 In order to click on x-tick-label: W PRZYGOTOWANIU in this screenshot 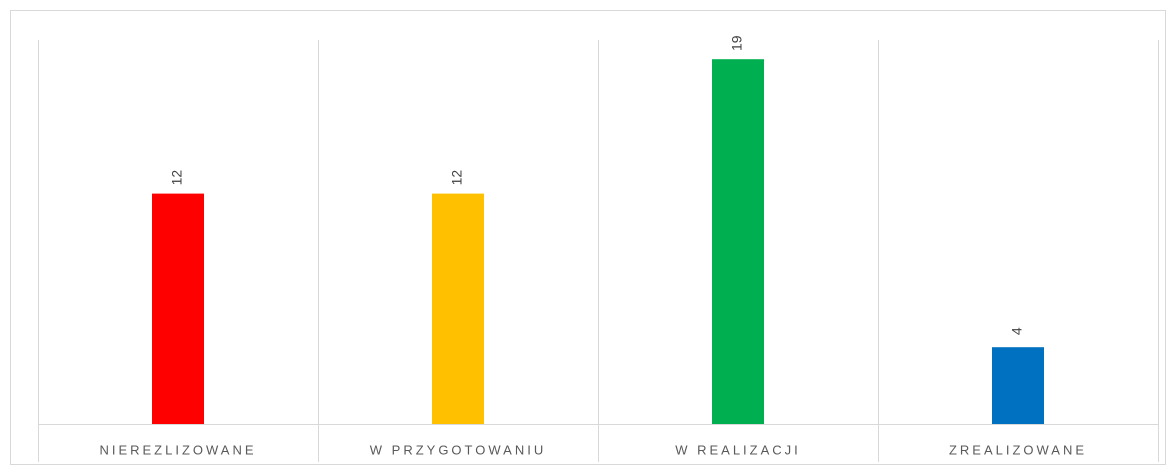, I will do `click(458, 449)`.